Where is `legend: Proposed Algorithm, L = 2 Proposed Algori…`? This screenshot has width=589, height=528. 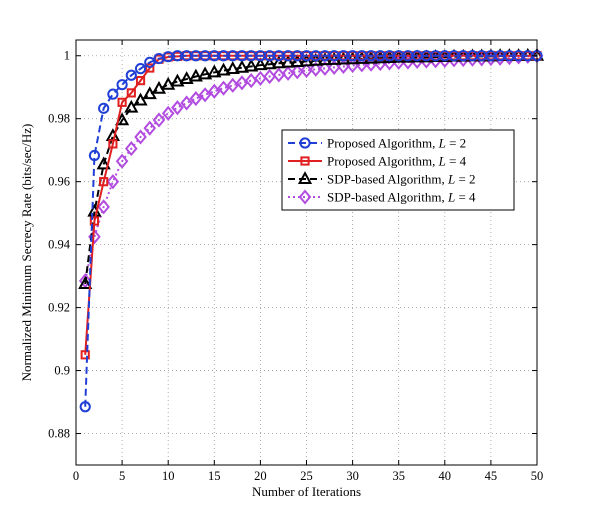 legend: Proposed Algorithm, L = 2 Proposed Algori… is located at coordinates (398, 170).